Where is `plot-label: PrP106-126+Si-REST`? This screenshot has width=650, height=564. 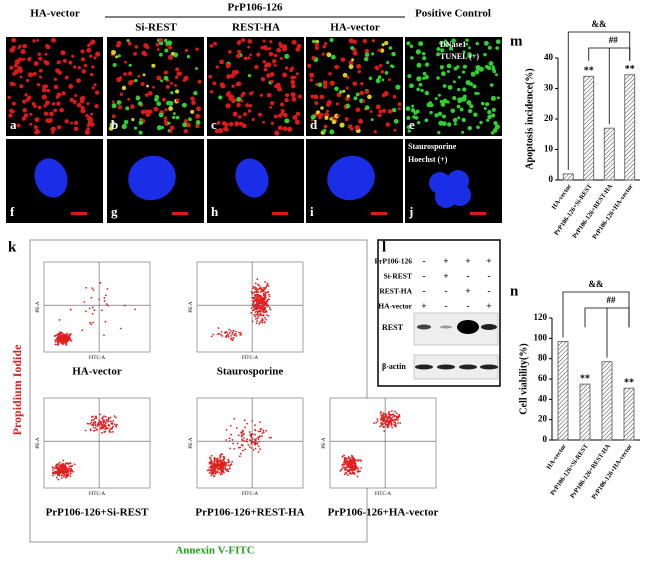 plot-label: PrP106-126+Si-REST is located at coordinates (97, 513).